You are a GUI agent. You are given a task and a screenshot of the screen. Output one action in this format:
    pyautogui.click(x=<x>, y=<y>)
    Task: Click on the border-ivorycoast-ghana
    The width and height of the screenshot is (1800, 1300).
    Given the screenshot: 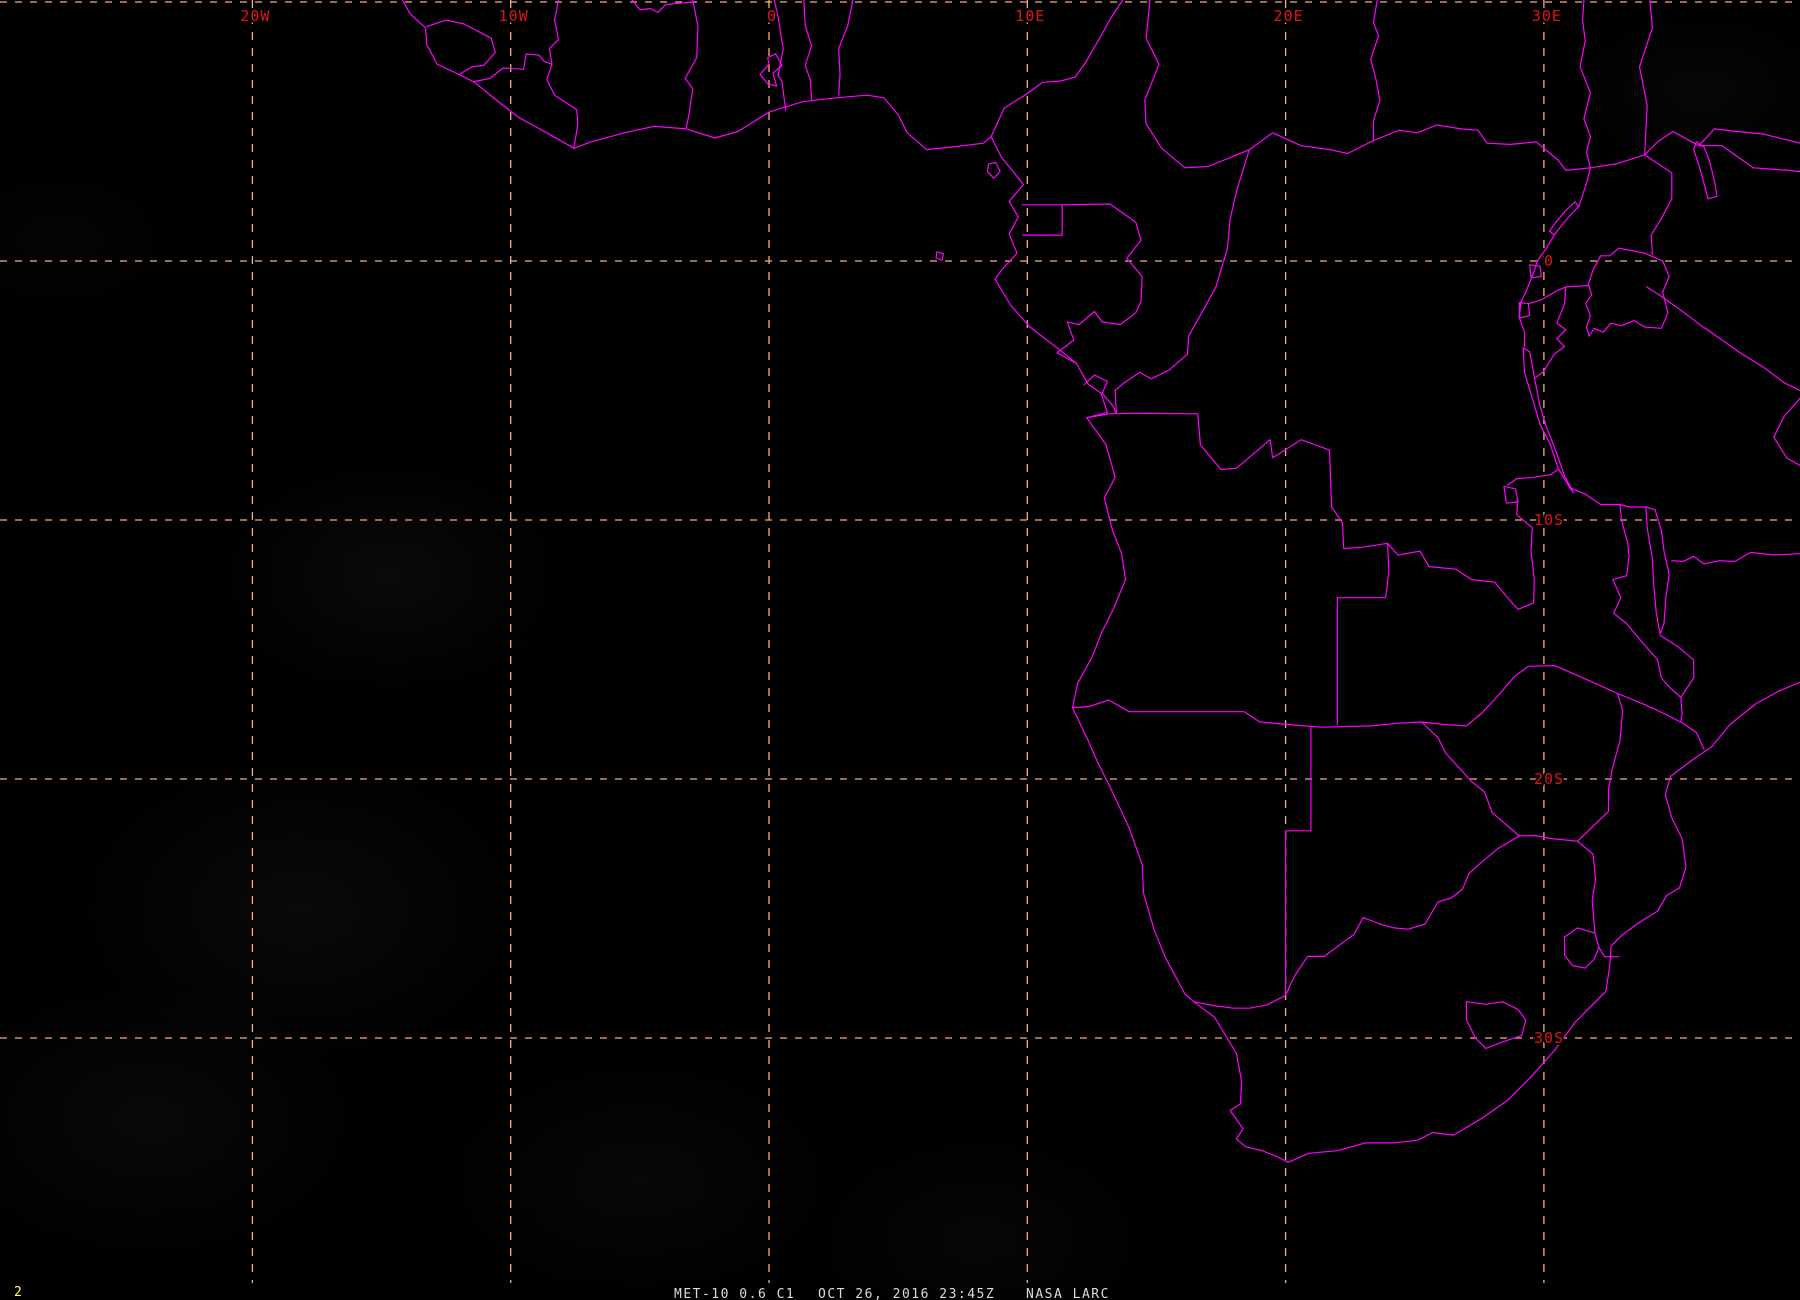 What is the action you would take?
    pyautogui.click(x=691, y=64)
    